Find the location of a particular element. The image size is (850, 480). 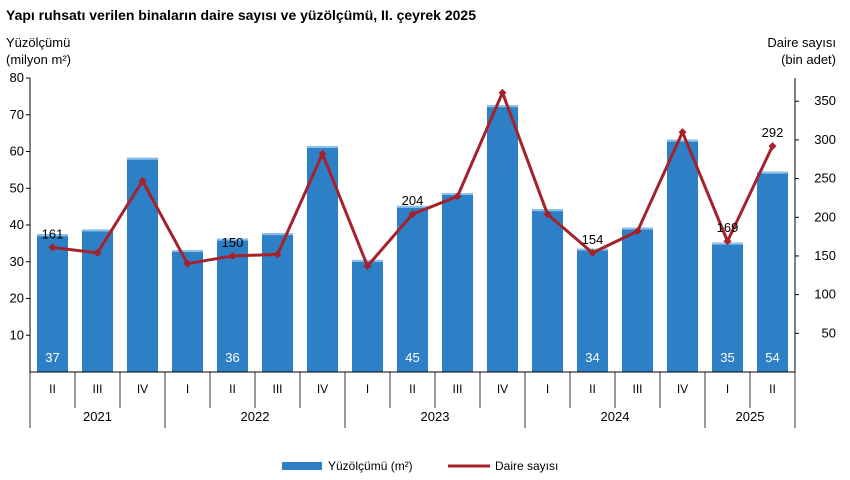

left-tick-label: 30 is located at coordinates (17, 261).